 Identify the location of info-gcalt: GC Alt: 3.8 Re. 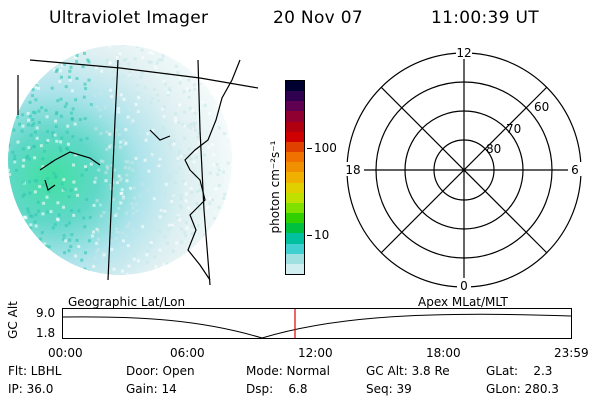
(408, 371).